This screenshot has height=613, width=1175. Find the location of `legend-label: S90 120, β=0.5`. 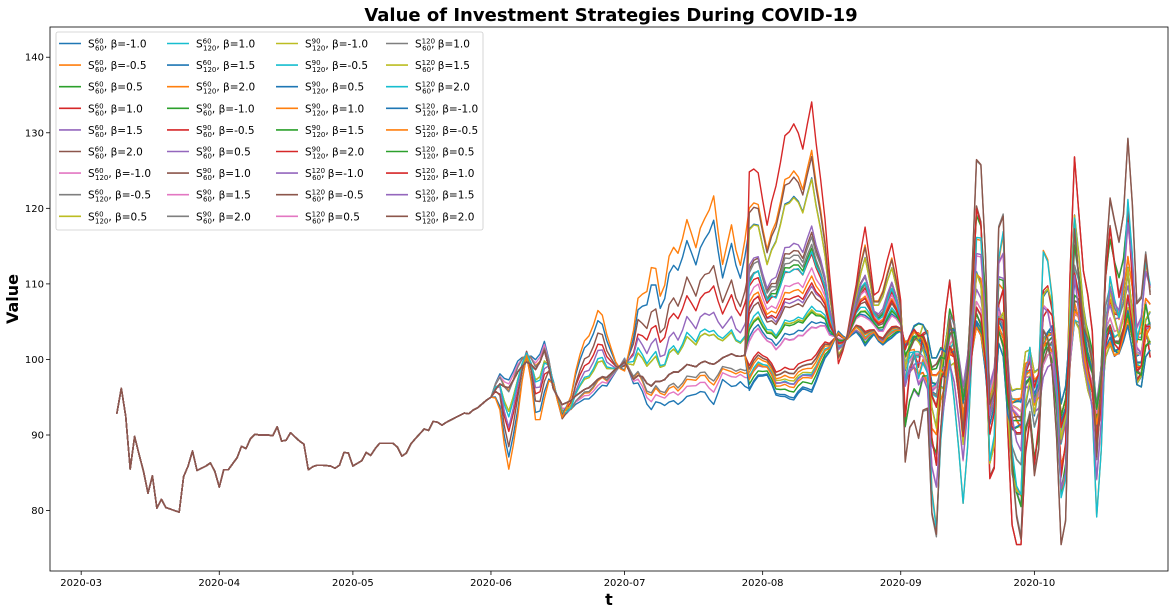

legend-label: S90 120, β=0.5 is located at coordinates (334, 88).